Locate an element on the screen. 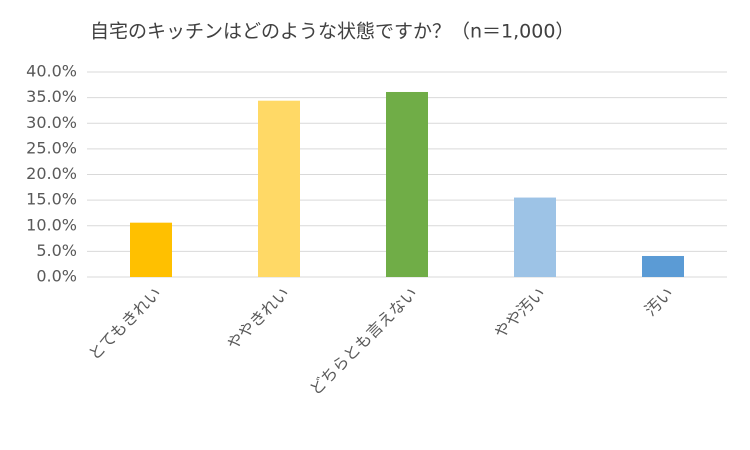  x-tick-label: ややきれい is located at coordinates (258, 319).